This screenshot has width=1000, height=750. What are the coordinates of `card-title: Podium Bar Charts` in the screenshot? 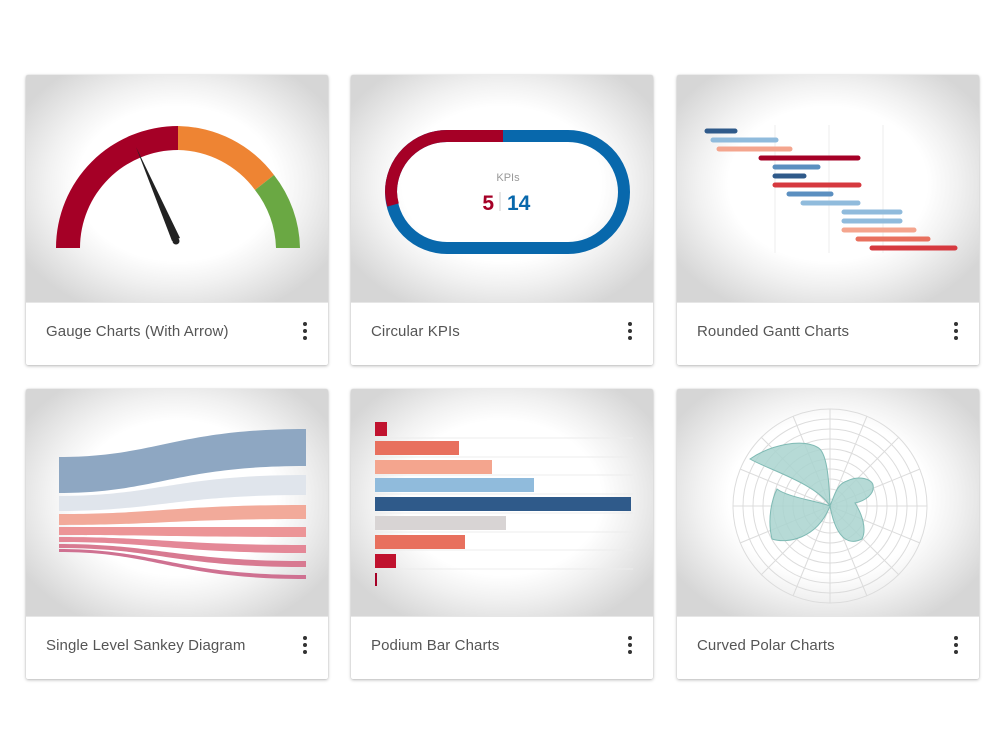 It's located at (435, 645).